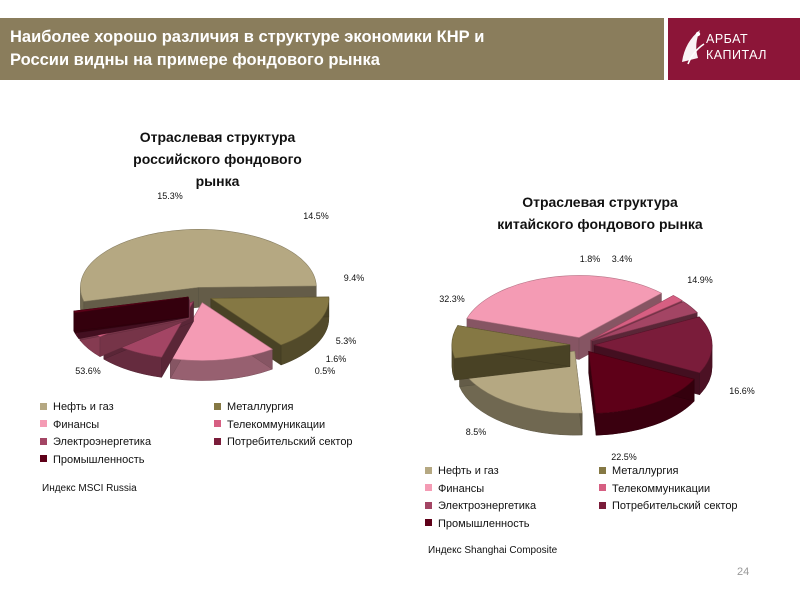  Describe the element at coordinates (590, 259) in the screenshot. I see `china-pie-label-телекоммуникации: 1.8%` at that location.